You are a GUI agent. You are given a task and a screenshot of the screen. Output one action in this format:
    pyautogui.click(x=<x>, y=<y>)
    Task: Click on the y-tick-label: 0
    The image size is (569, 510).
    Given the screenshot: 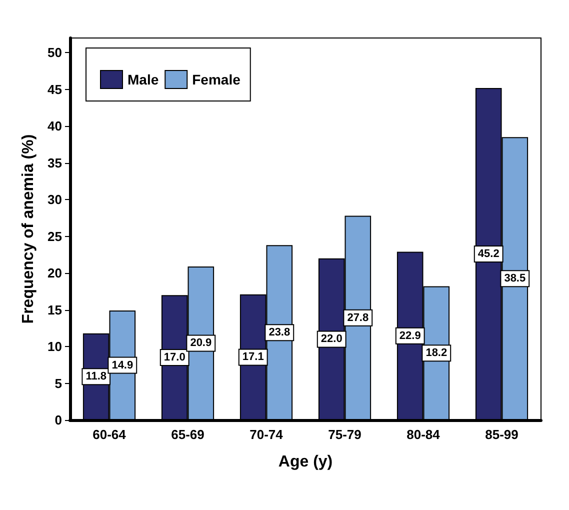 What is the action you would take?
    pyautogui.click(x=58, y=420)
    